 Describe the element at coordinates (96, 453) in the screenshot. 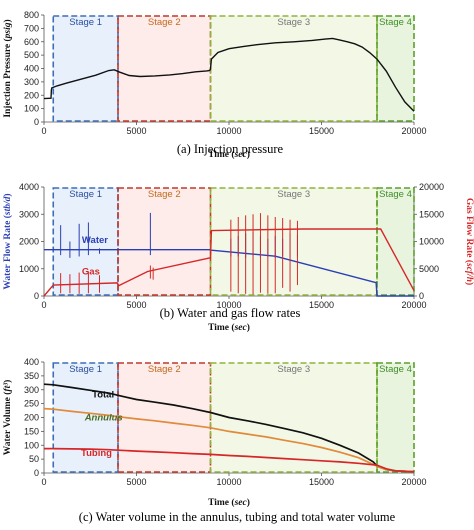

I see `annotation-tubing: Tubing` at that location.